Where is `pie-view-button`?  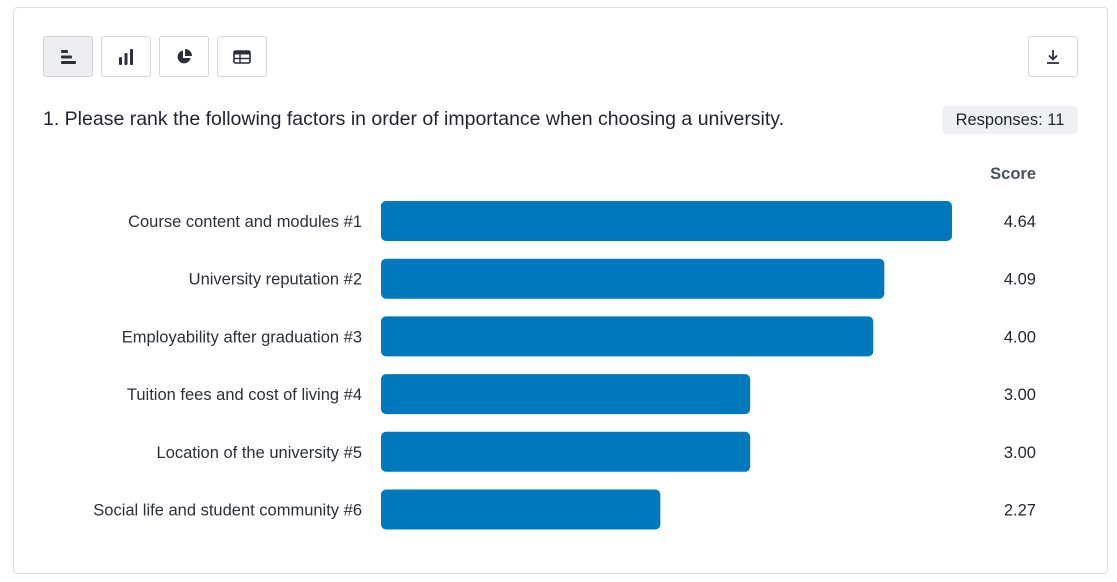
pie-view-button is located at coordinates (184, 56).